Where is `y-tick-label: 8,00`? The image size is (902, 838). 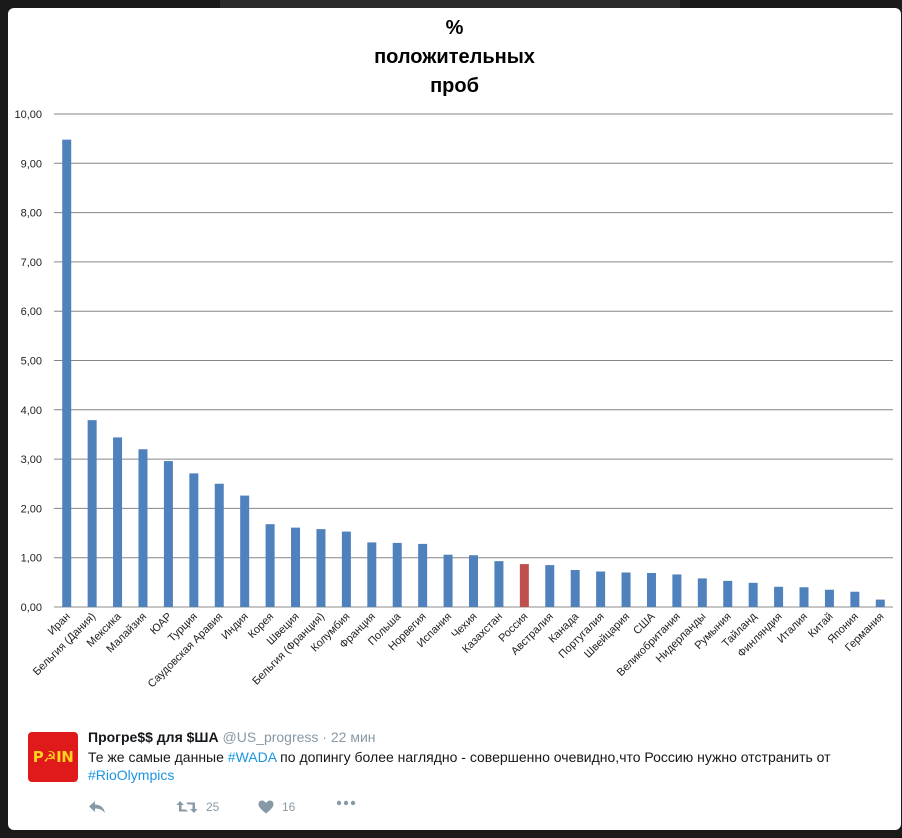 y-tick-label: 8,00 is located at coordinates (31, 214).